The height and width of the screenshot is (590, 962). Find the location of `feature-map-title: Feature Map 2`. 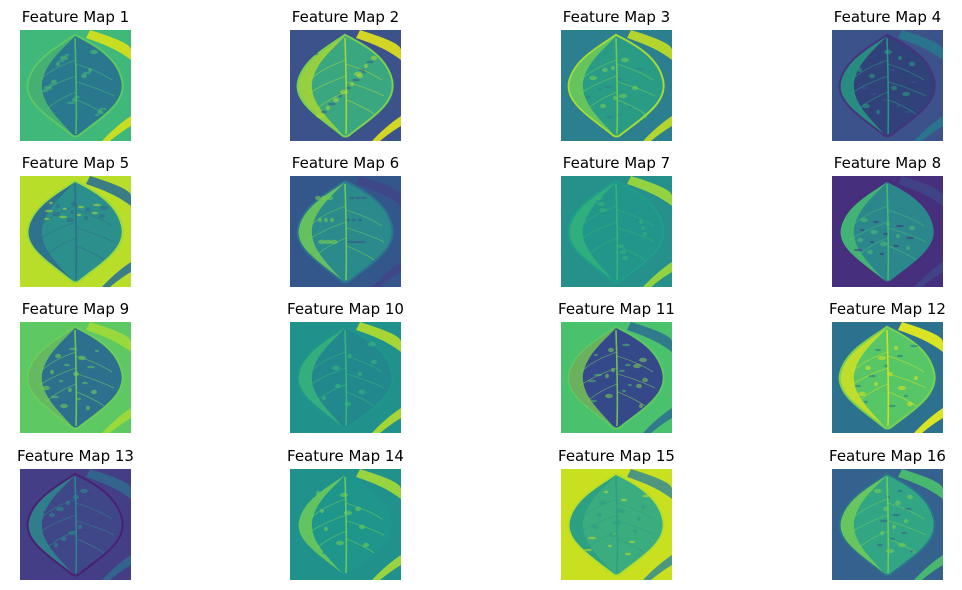

feature-map-title: Feature Map 2 is located at coordinates (345, 17).